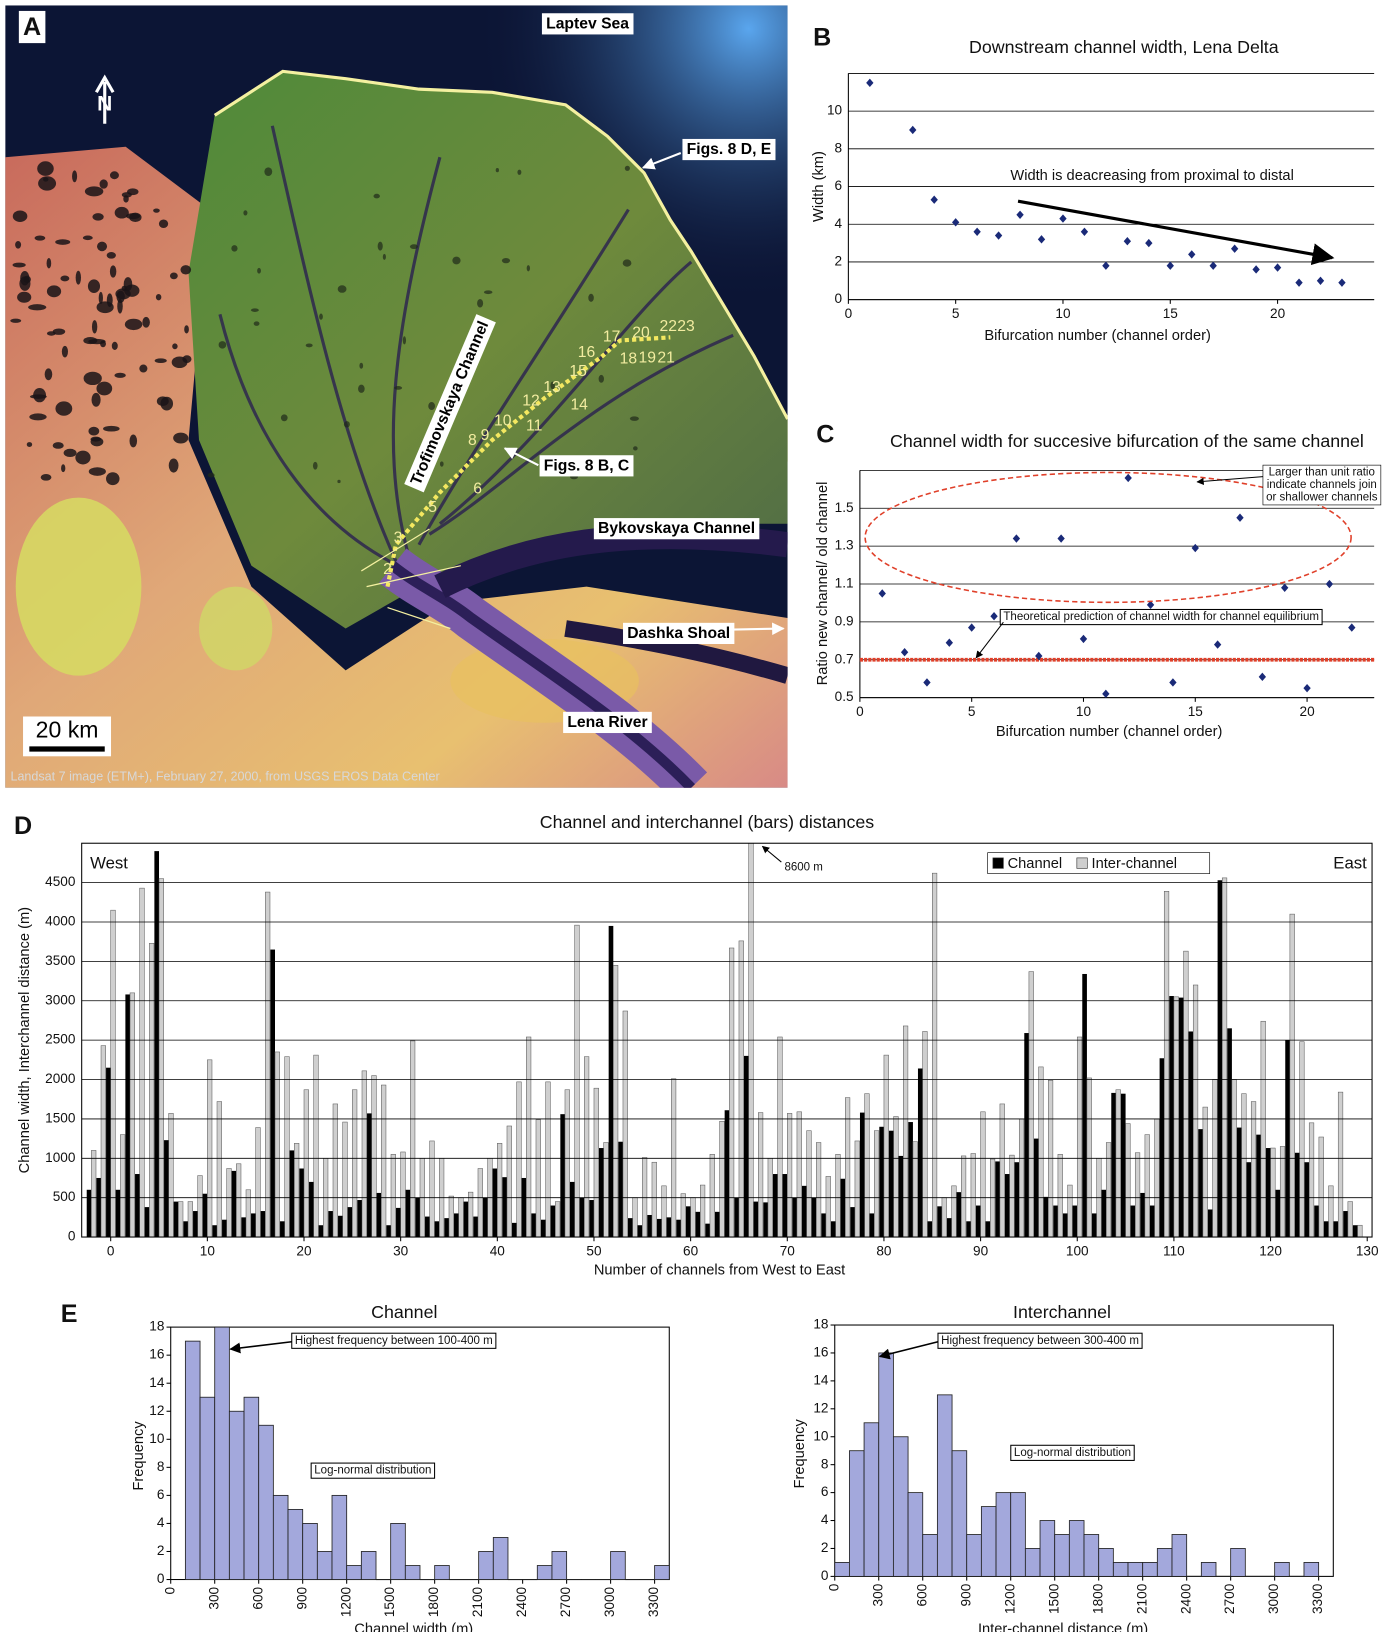 This screenshot has width=1393, height=1632. What do you see at coordinates (1097, 1598) in the screenshot?
I see `x-tick-label: 1800` at bounding box center [1097, 1598].